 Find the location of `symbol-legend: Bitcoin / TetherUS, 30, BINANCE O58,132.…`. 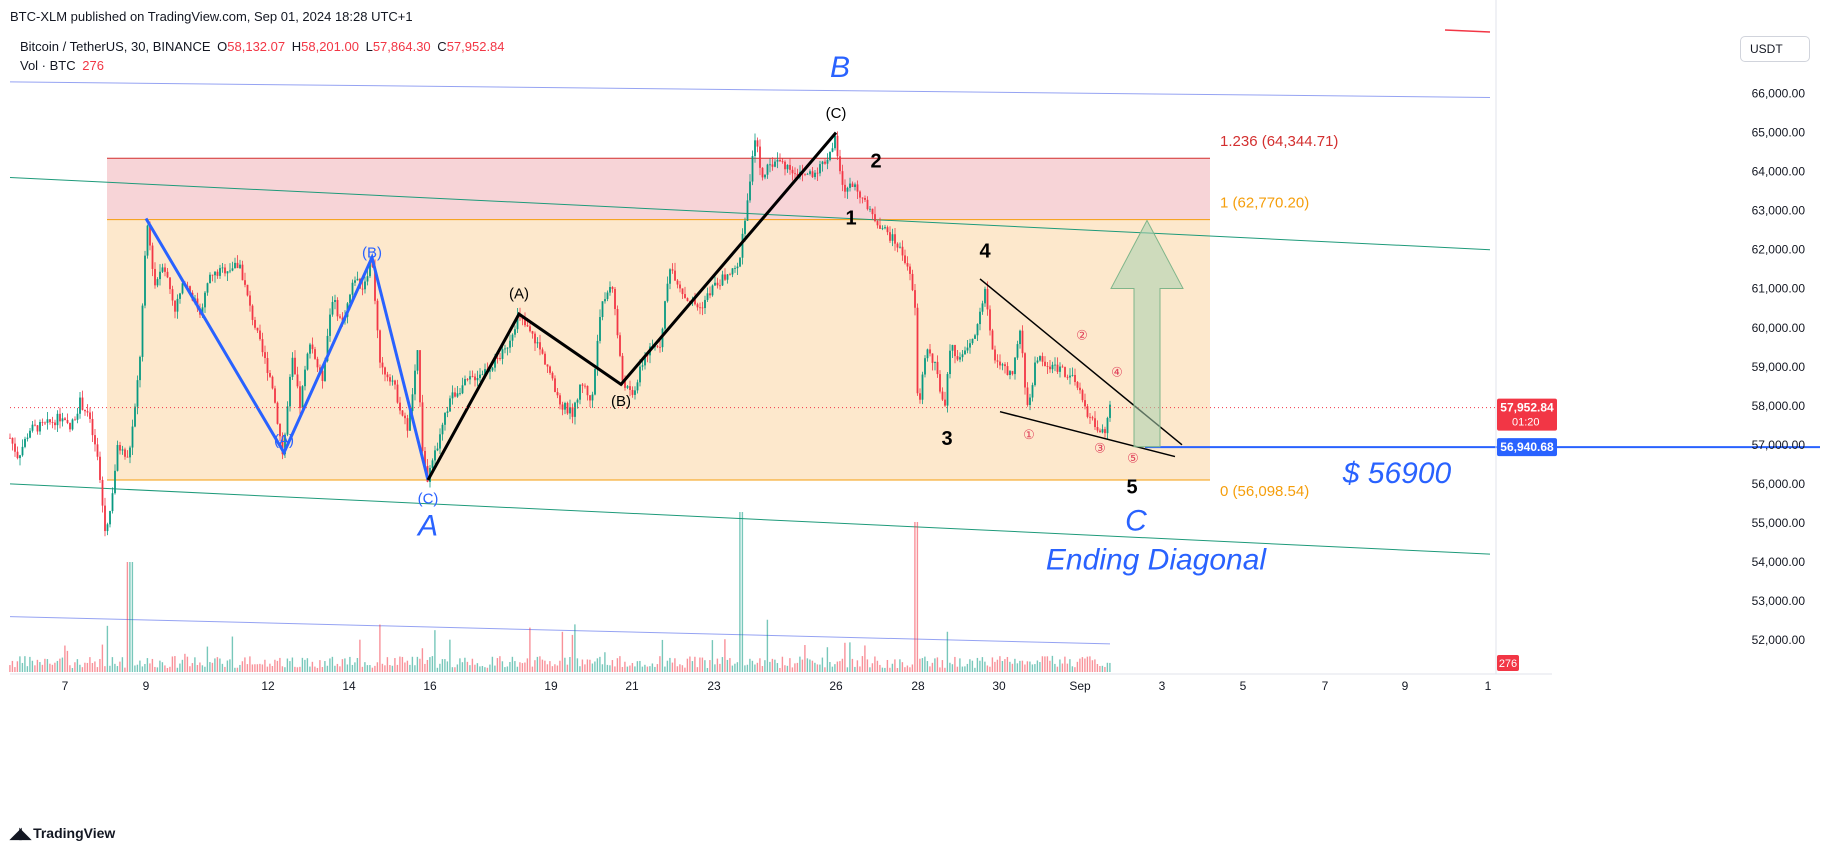

symbol-legend: Bitcoin / TetherUS, 30, BINANCE O58,132.… is located at coordinates (264, 46).